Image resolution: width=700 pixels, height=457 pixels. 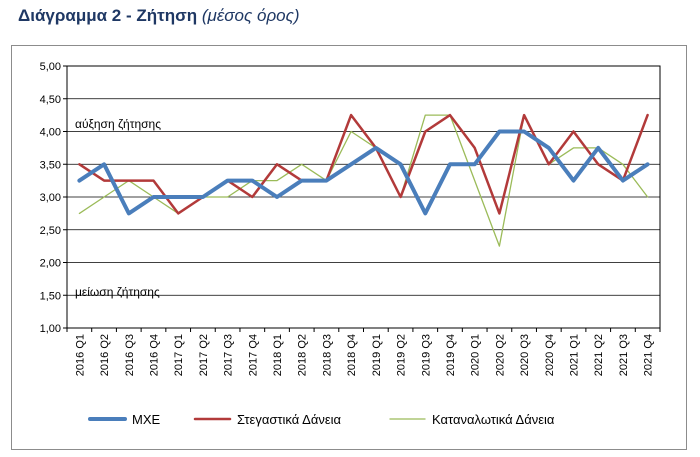 I want to click on legend-label: Στεγαστικά Δάνεια, so click(x=289, y=419).